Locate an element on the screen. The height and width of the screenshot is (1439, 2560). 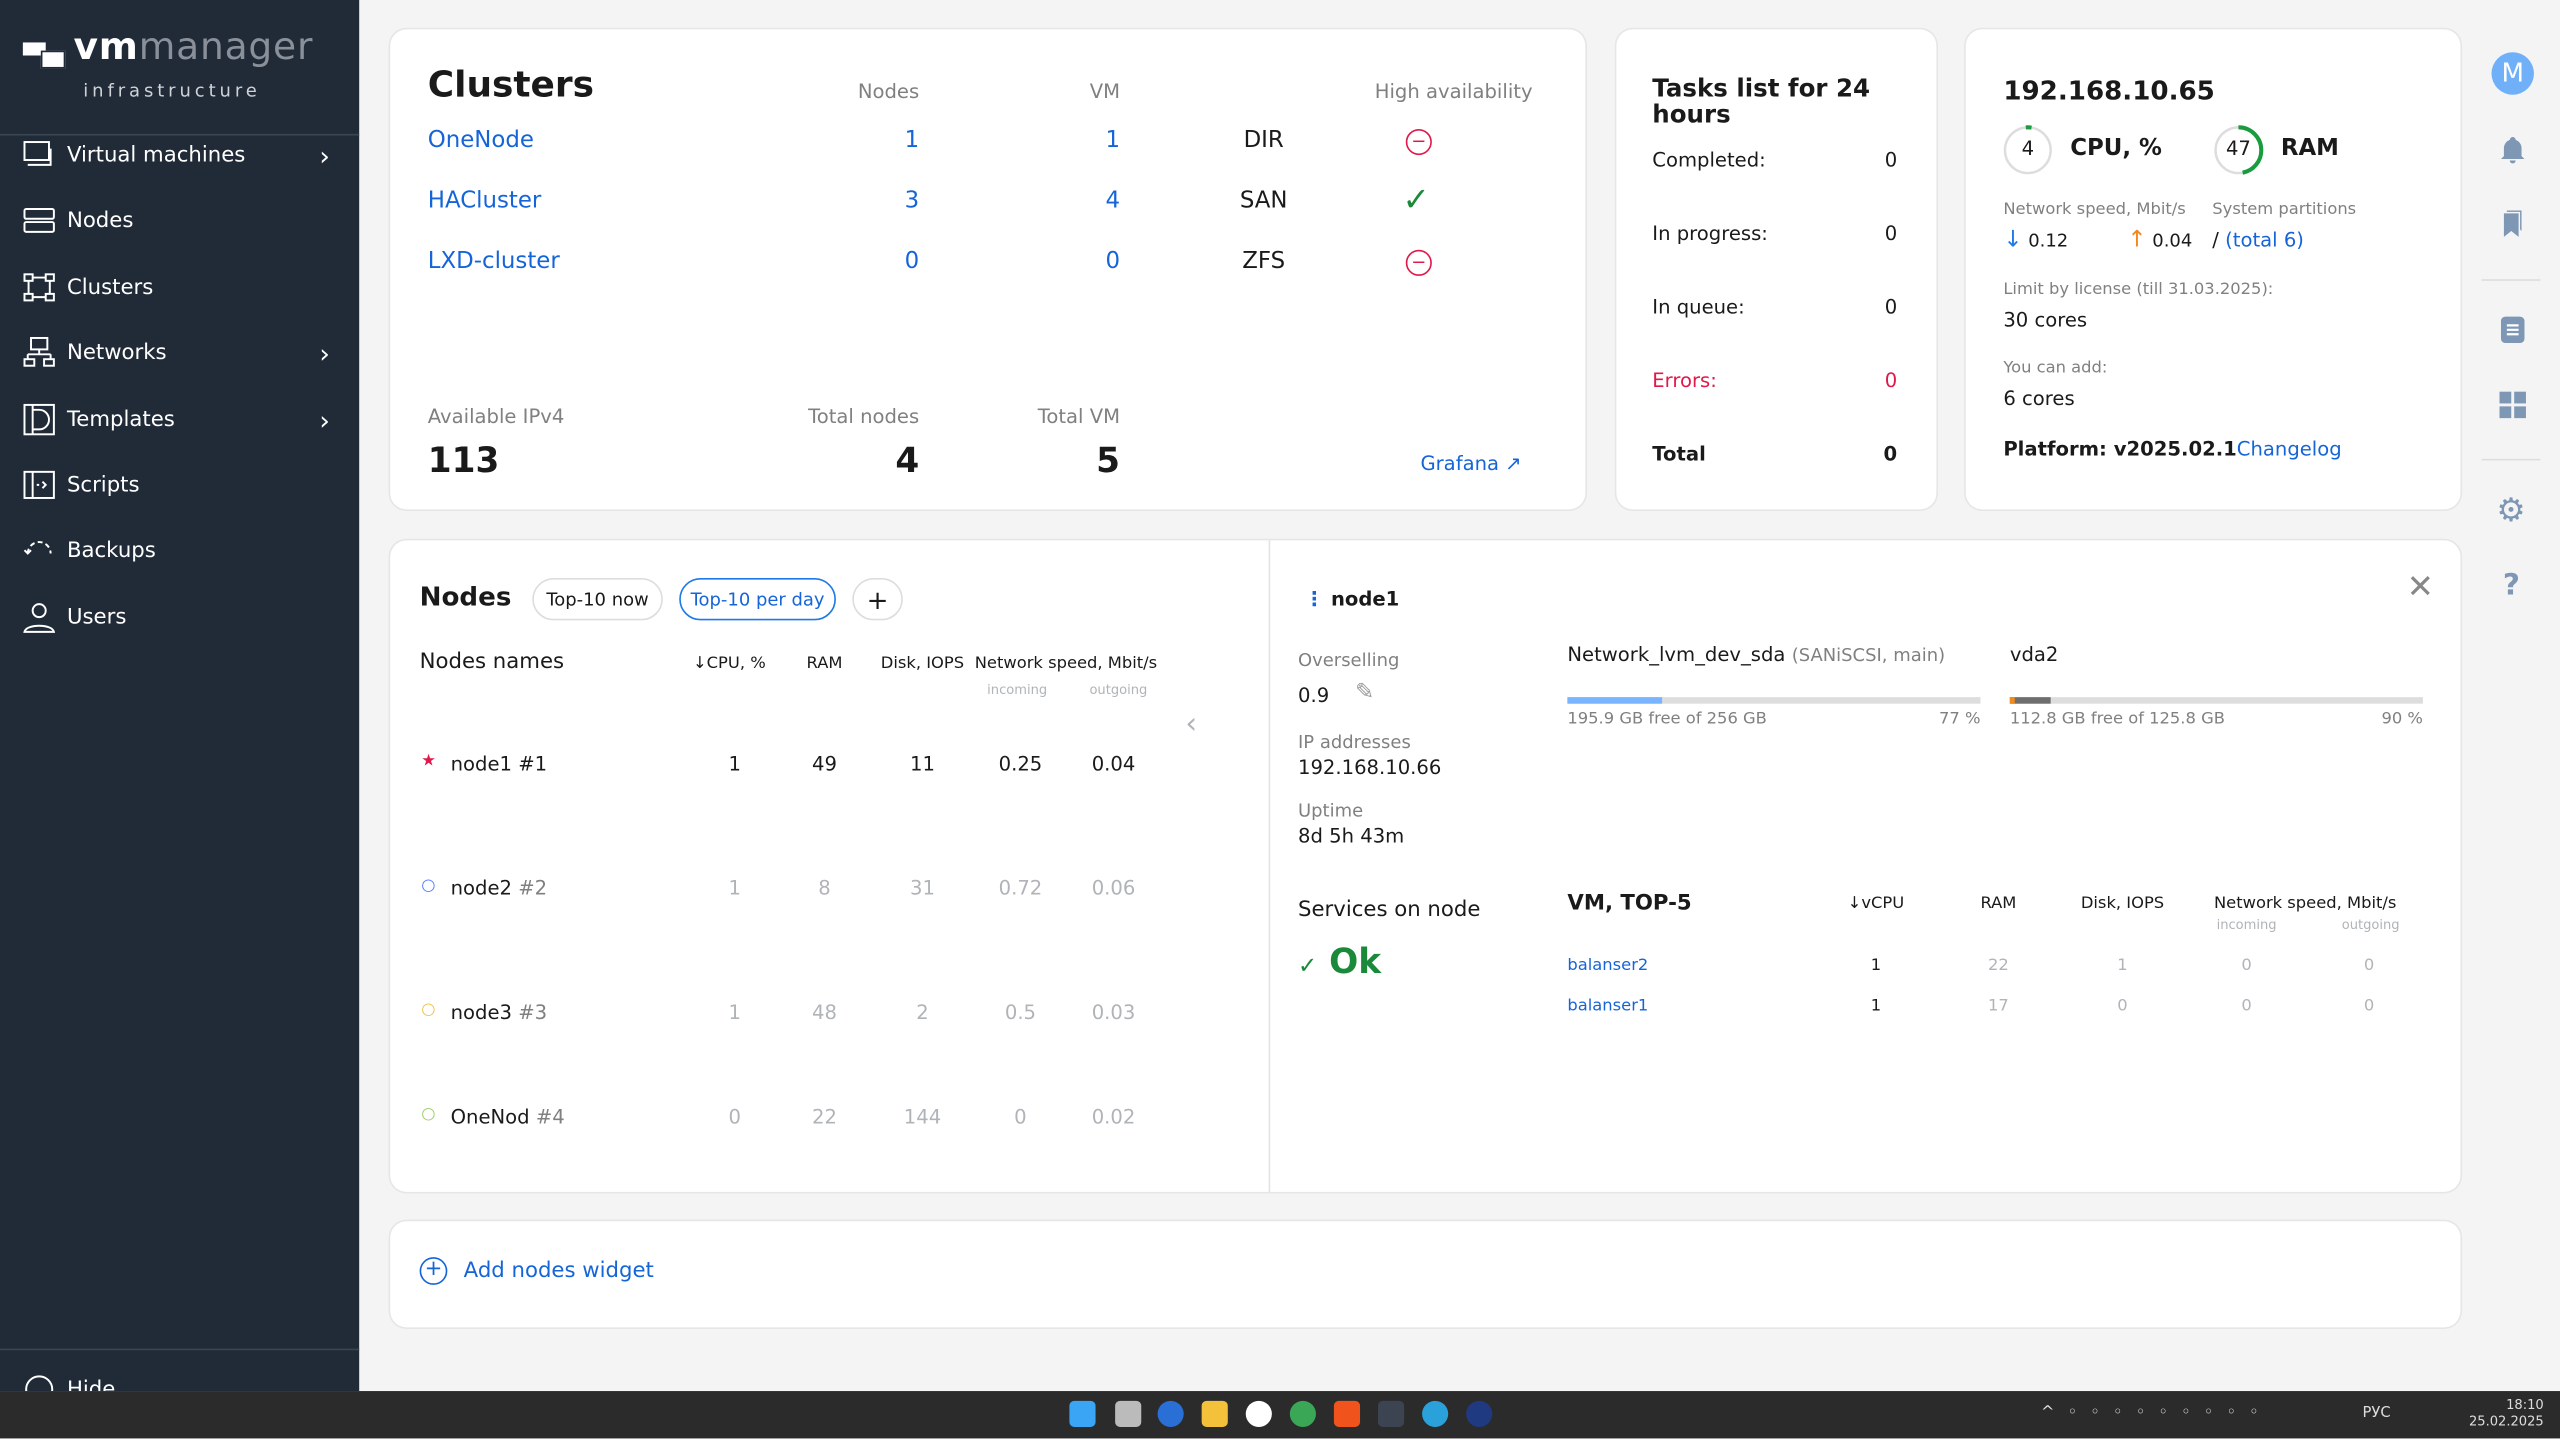
bell-icon is located at coordinates (2512, 150).